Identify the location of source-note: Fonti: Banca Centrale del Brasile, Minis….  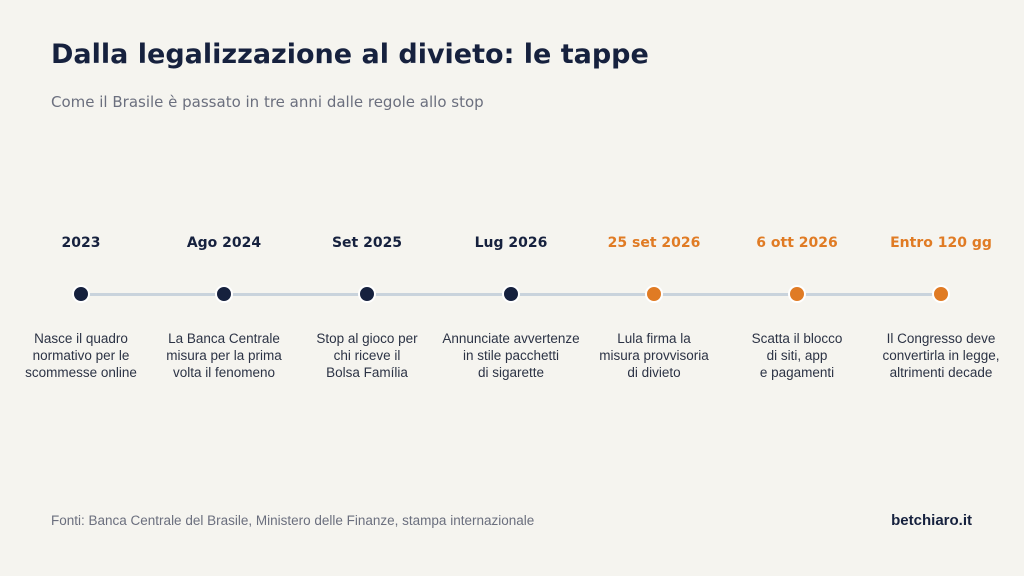
(293, 520).